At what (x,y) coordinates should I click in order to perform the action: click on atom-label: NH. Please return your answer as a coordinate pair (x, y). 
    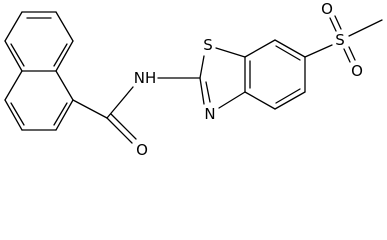
    Looking at the image, I should click on (145, 78).